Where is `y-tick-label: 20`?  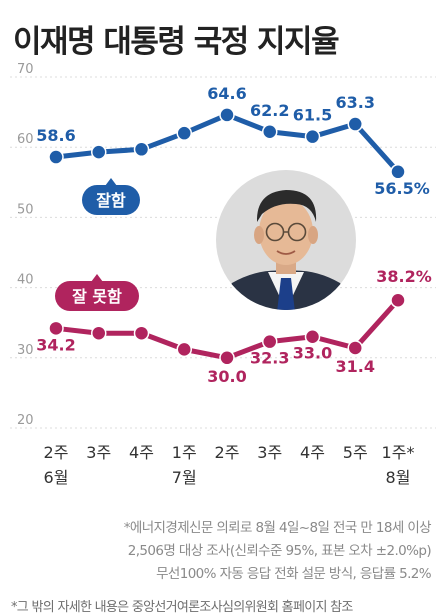
y-tick-label: 20 is located at coordinates (25, 420).